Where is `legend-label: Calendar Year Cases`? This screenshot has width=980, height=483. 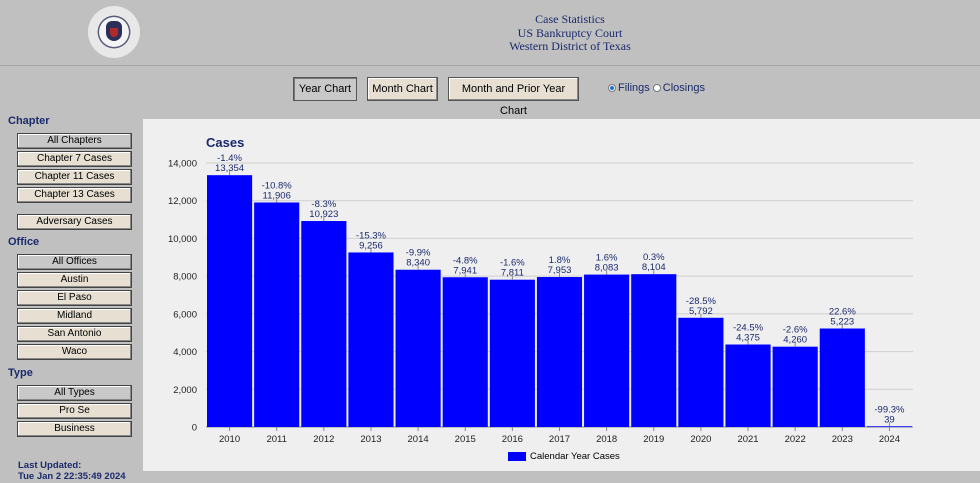 legend-label: Calendar Year Cases is located at coordinates (575, 456).